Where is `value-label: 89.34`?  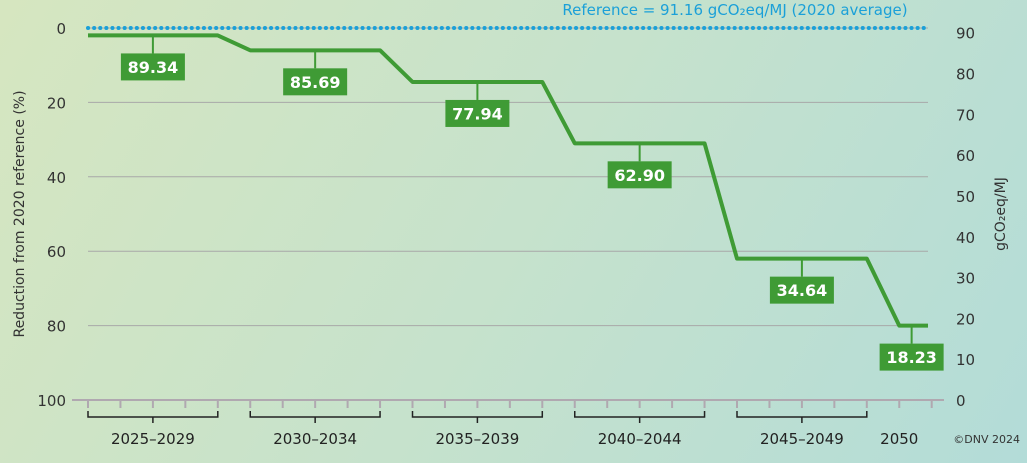 value-label: 89.34 is located at coordinates (153, 67).